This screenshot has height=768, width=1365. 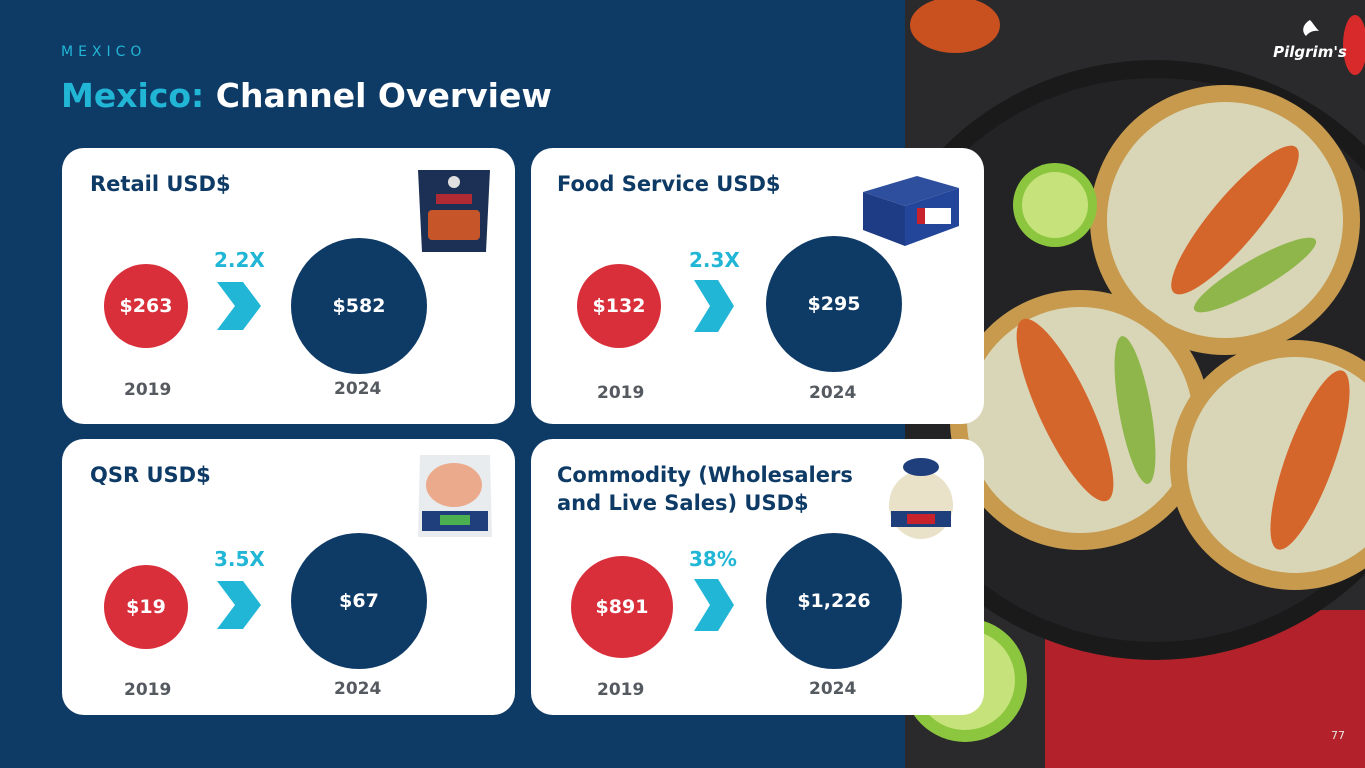 I want to click on raw-chicken-bag-icon, so click(x=455, y=498).